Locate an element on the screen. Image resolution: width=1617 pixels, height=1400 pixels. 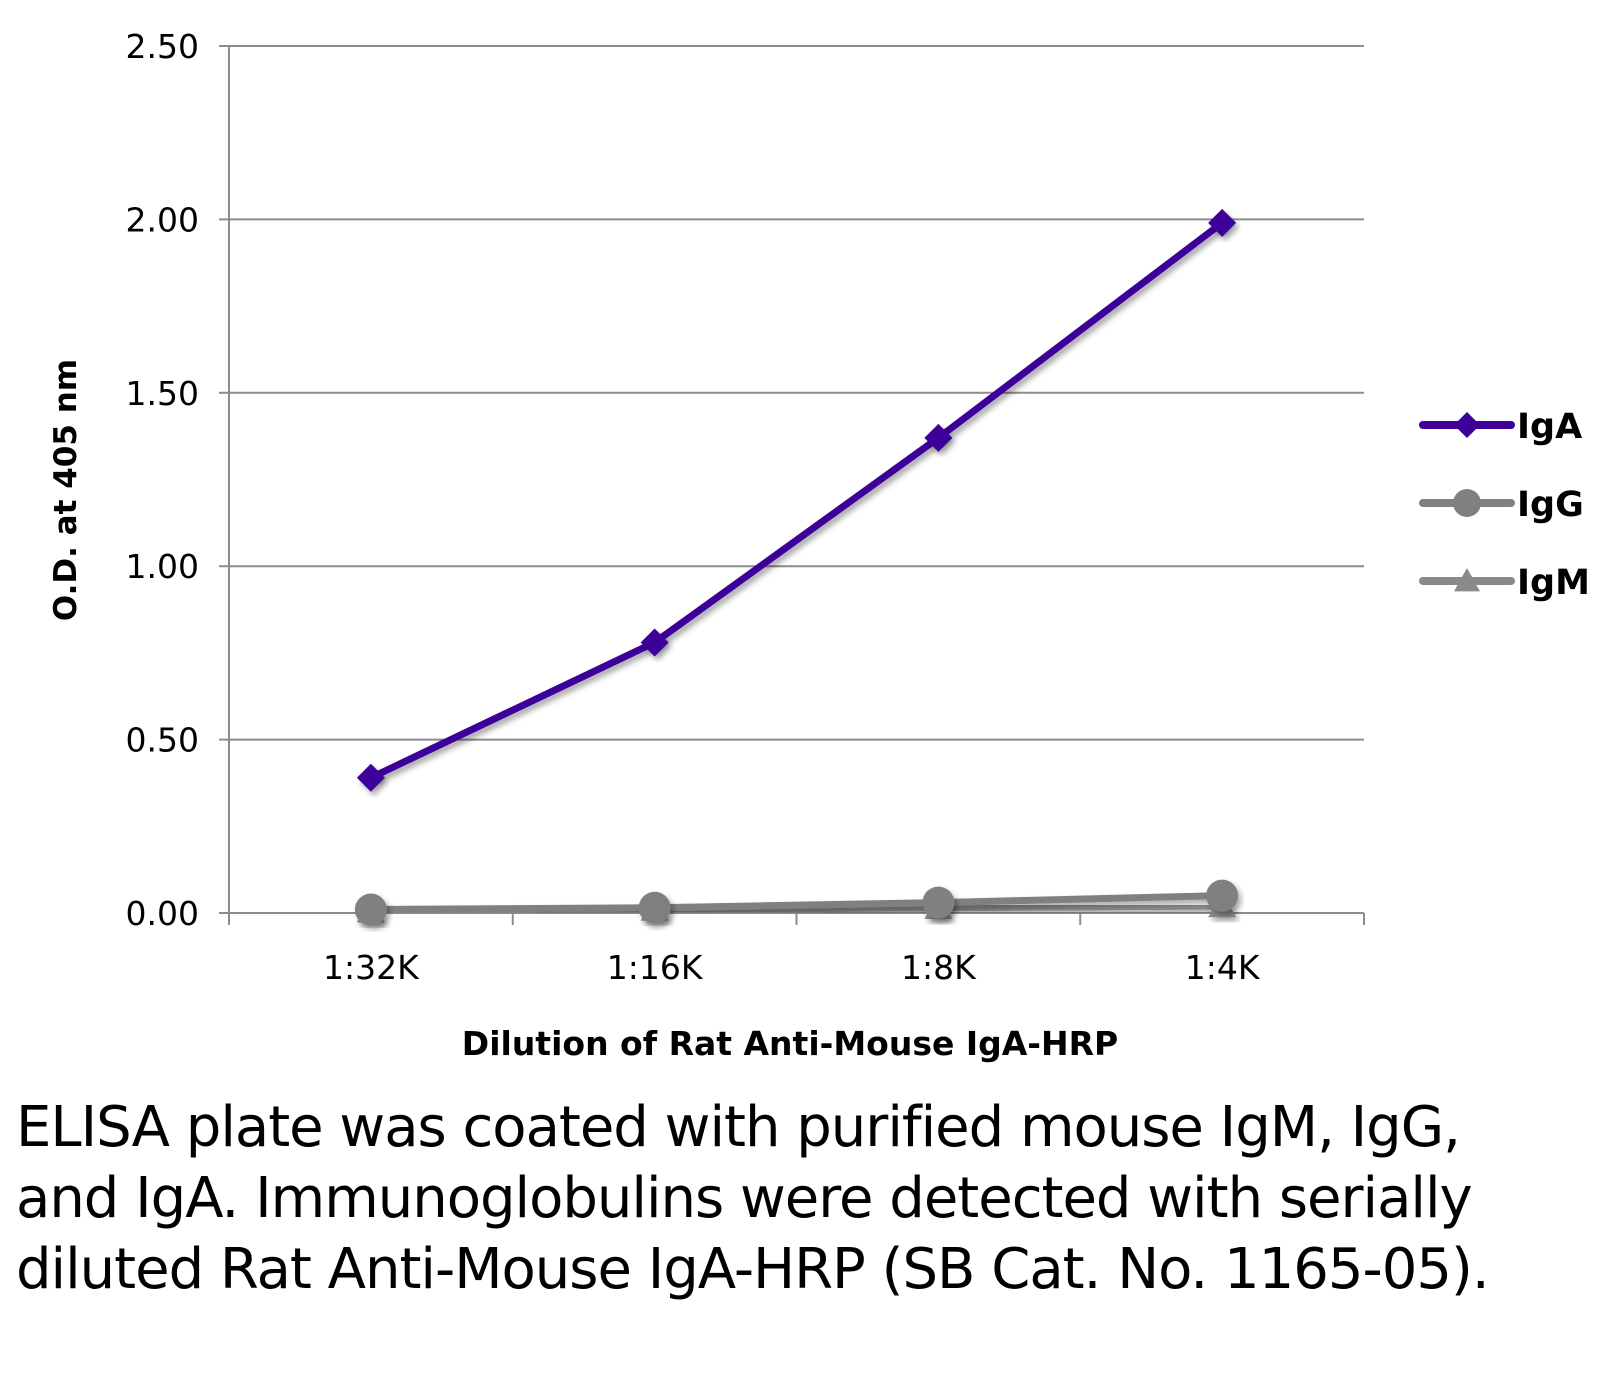
series-line-IgG is located at coordinates (796, 903).